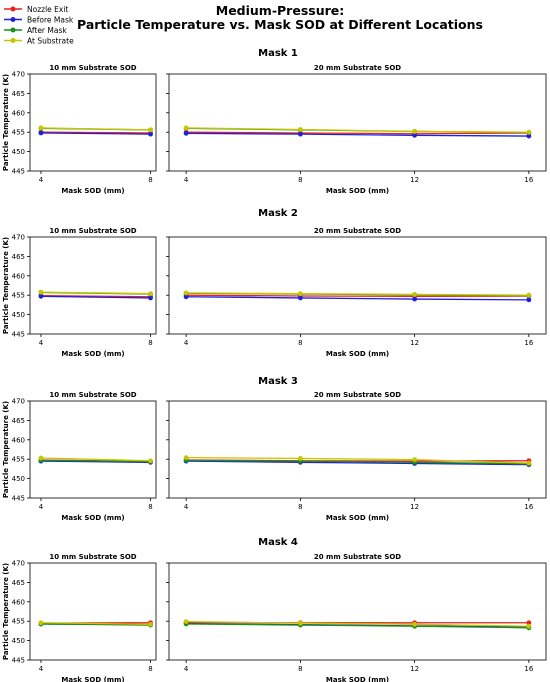  What do you see at coordinates (50, 41) in the screenshot?
I see `legend-label: At Substrate` at bounding box center [50, 41].